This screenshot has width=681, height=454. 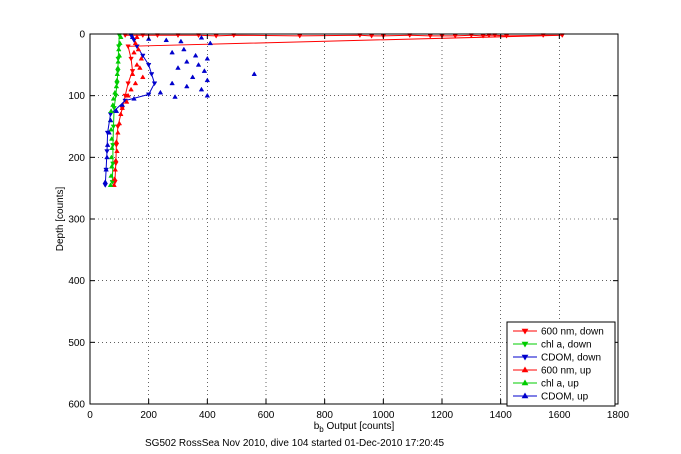 I want to click on legend-label: chl a, down, so click(x=566, y=345).